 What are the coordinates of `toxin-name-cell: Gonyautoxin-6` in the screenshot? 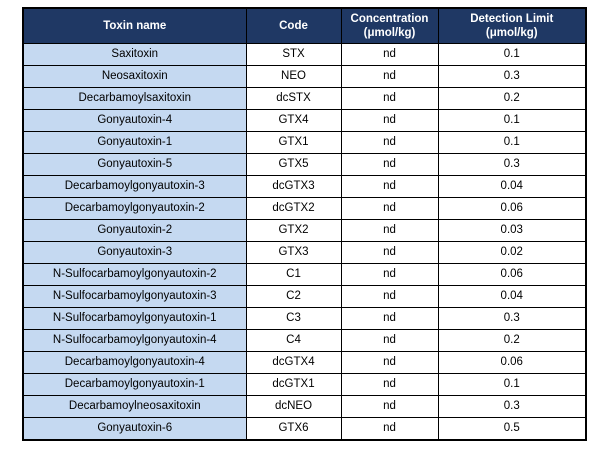 It's located at (134, 429).